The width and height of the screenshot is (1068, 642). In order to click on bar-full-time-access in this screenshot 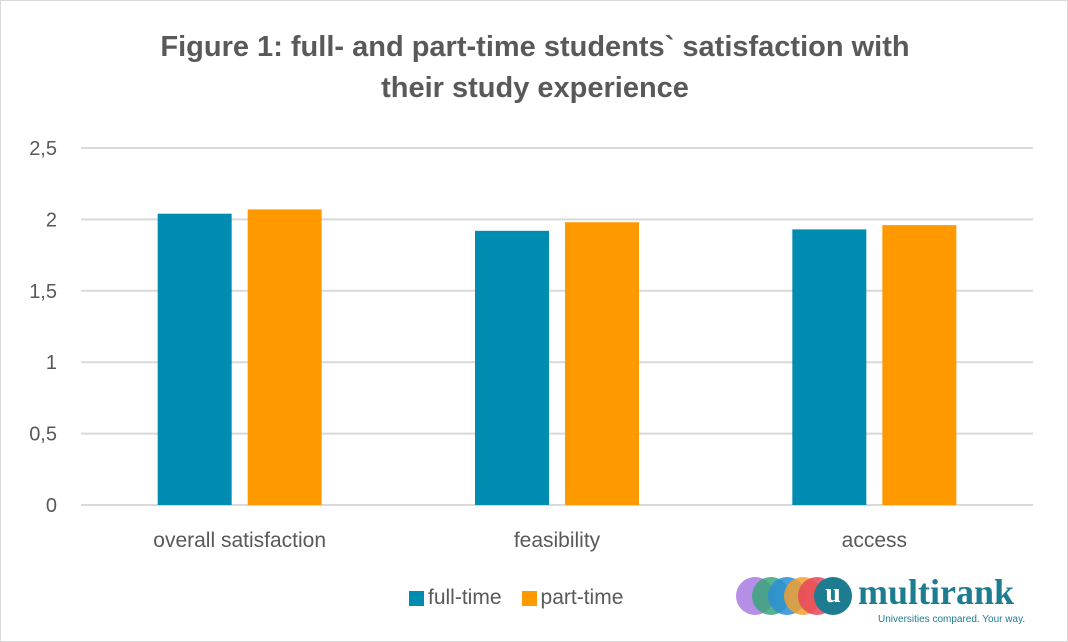, I will do `click(829, 367)`.